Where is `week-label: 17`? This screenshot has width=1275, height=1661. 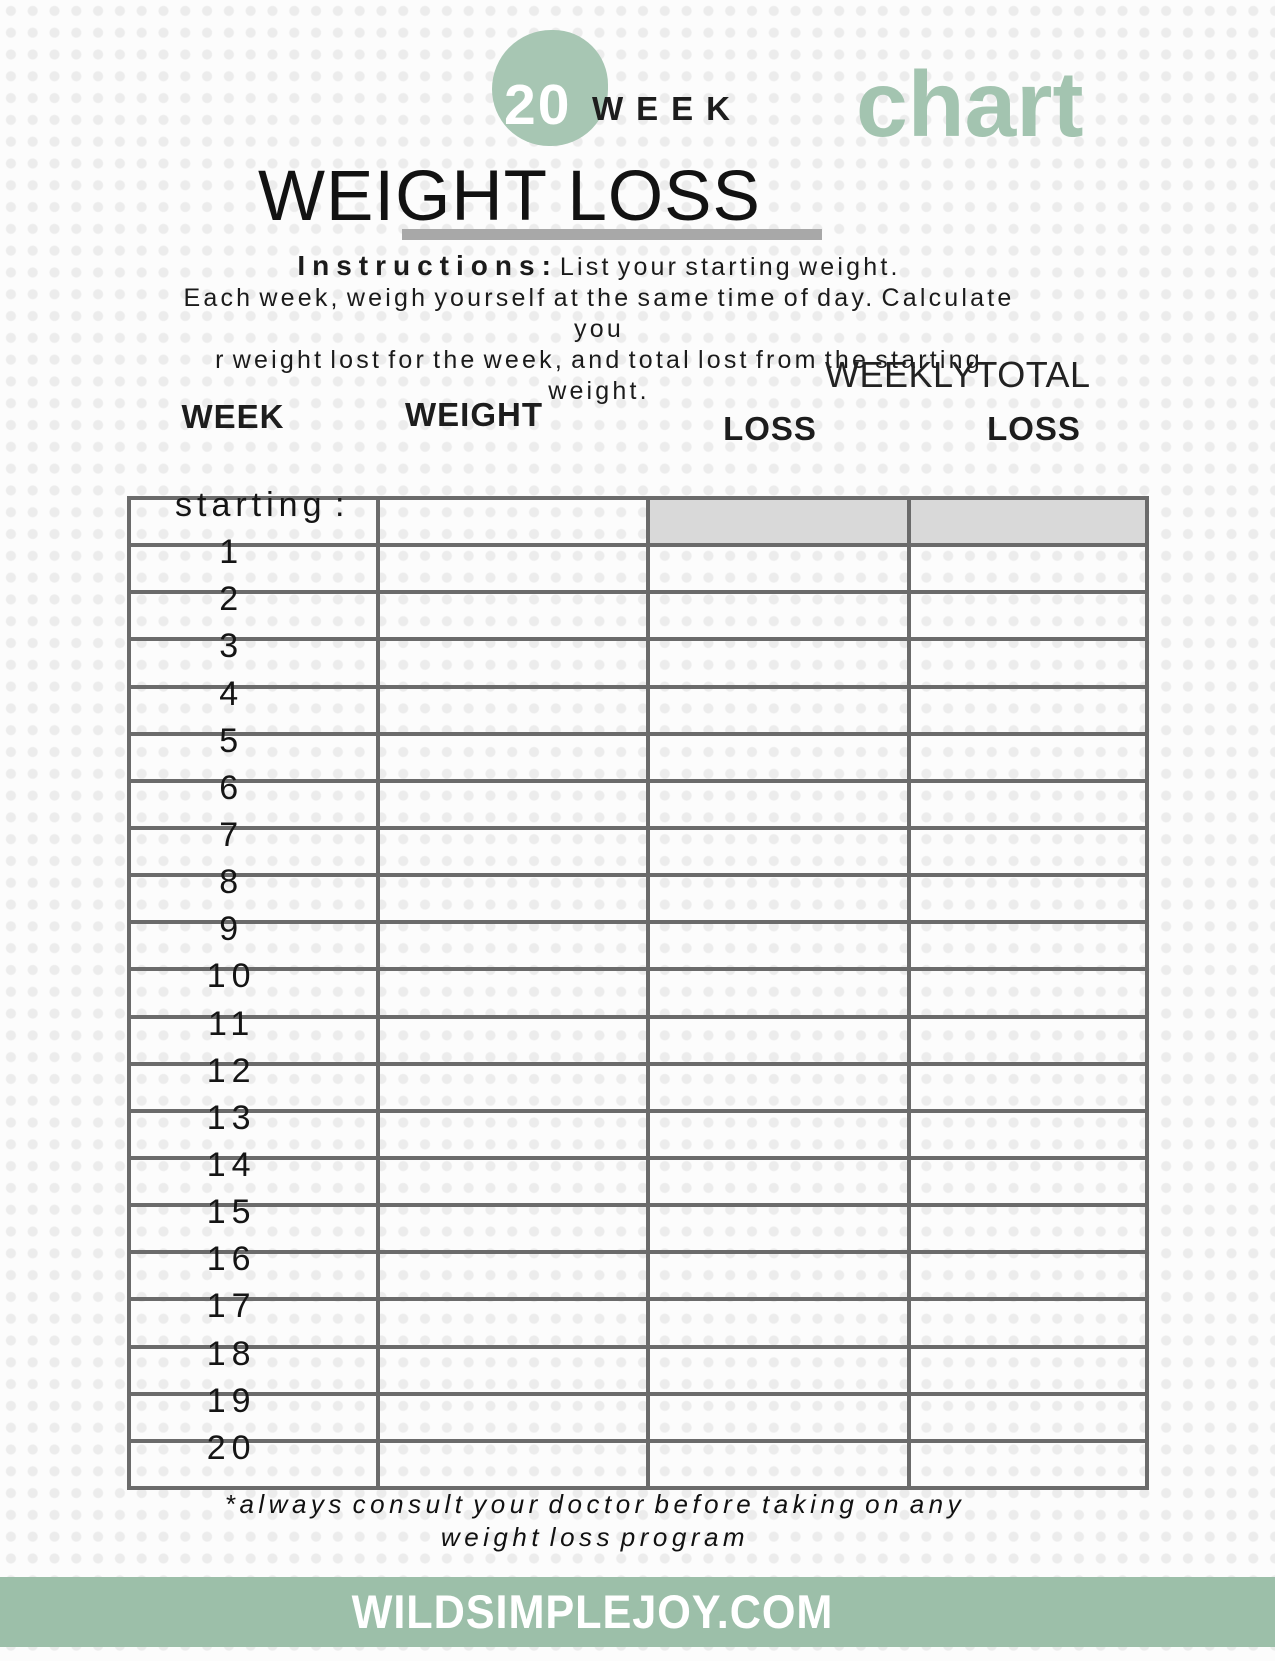
week-label: 17 is located at coordinates (231, 1306).